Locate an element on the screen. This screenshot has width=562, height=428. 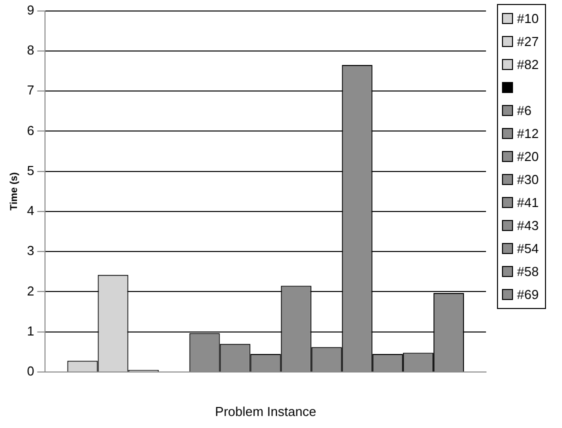
legend-label: #41 is located at coordinates (528, 202).